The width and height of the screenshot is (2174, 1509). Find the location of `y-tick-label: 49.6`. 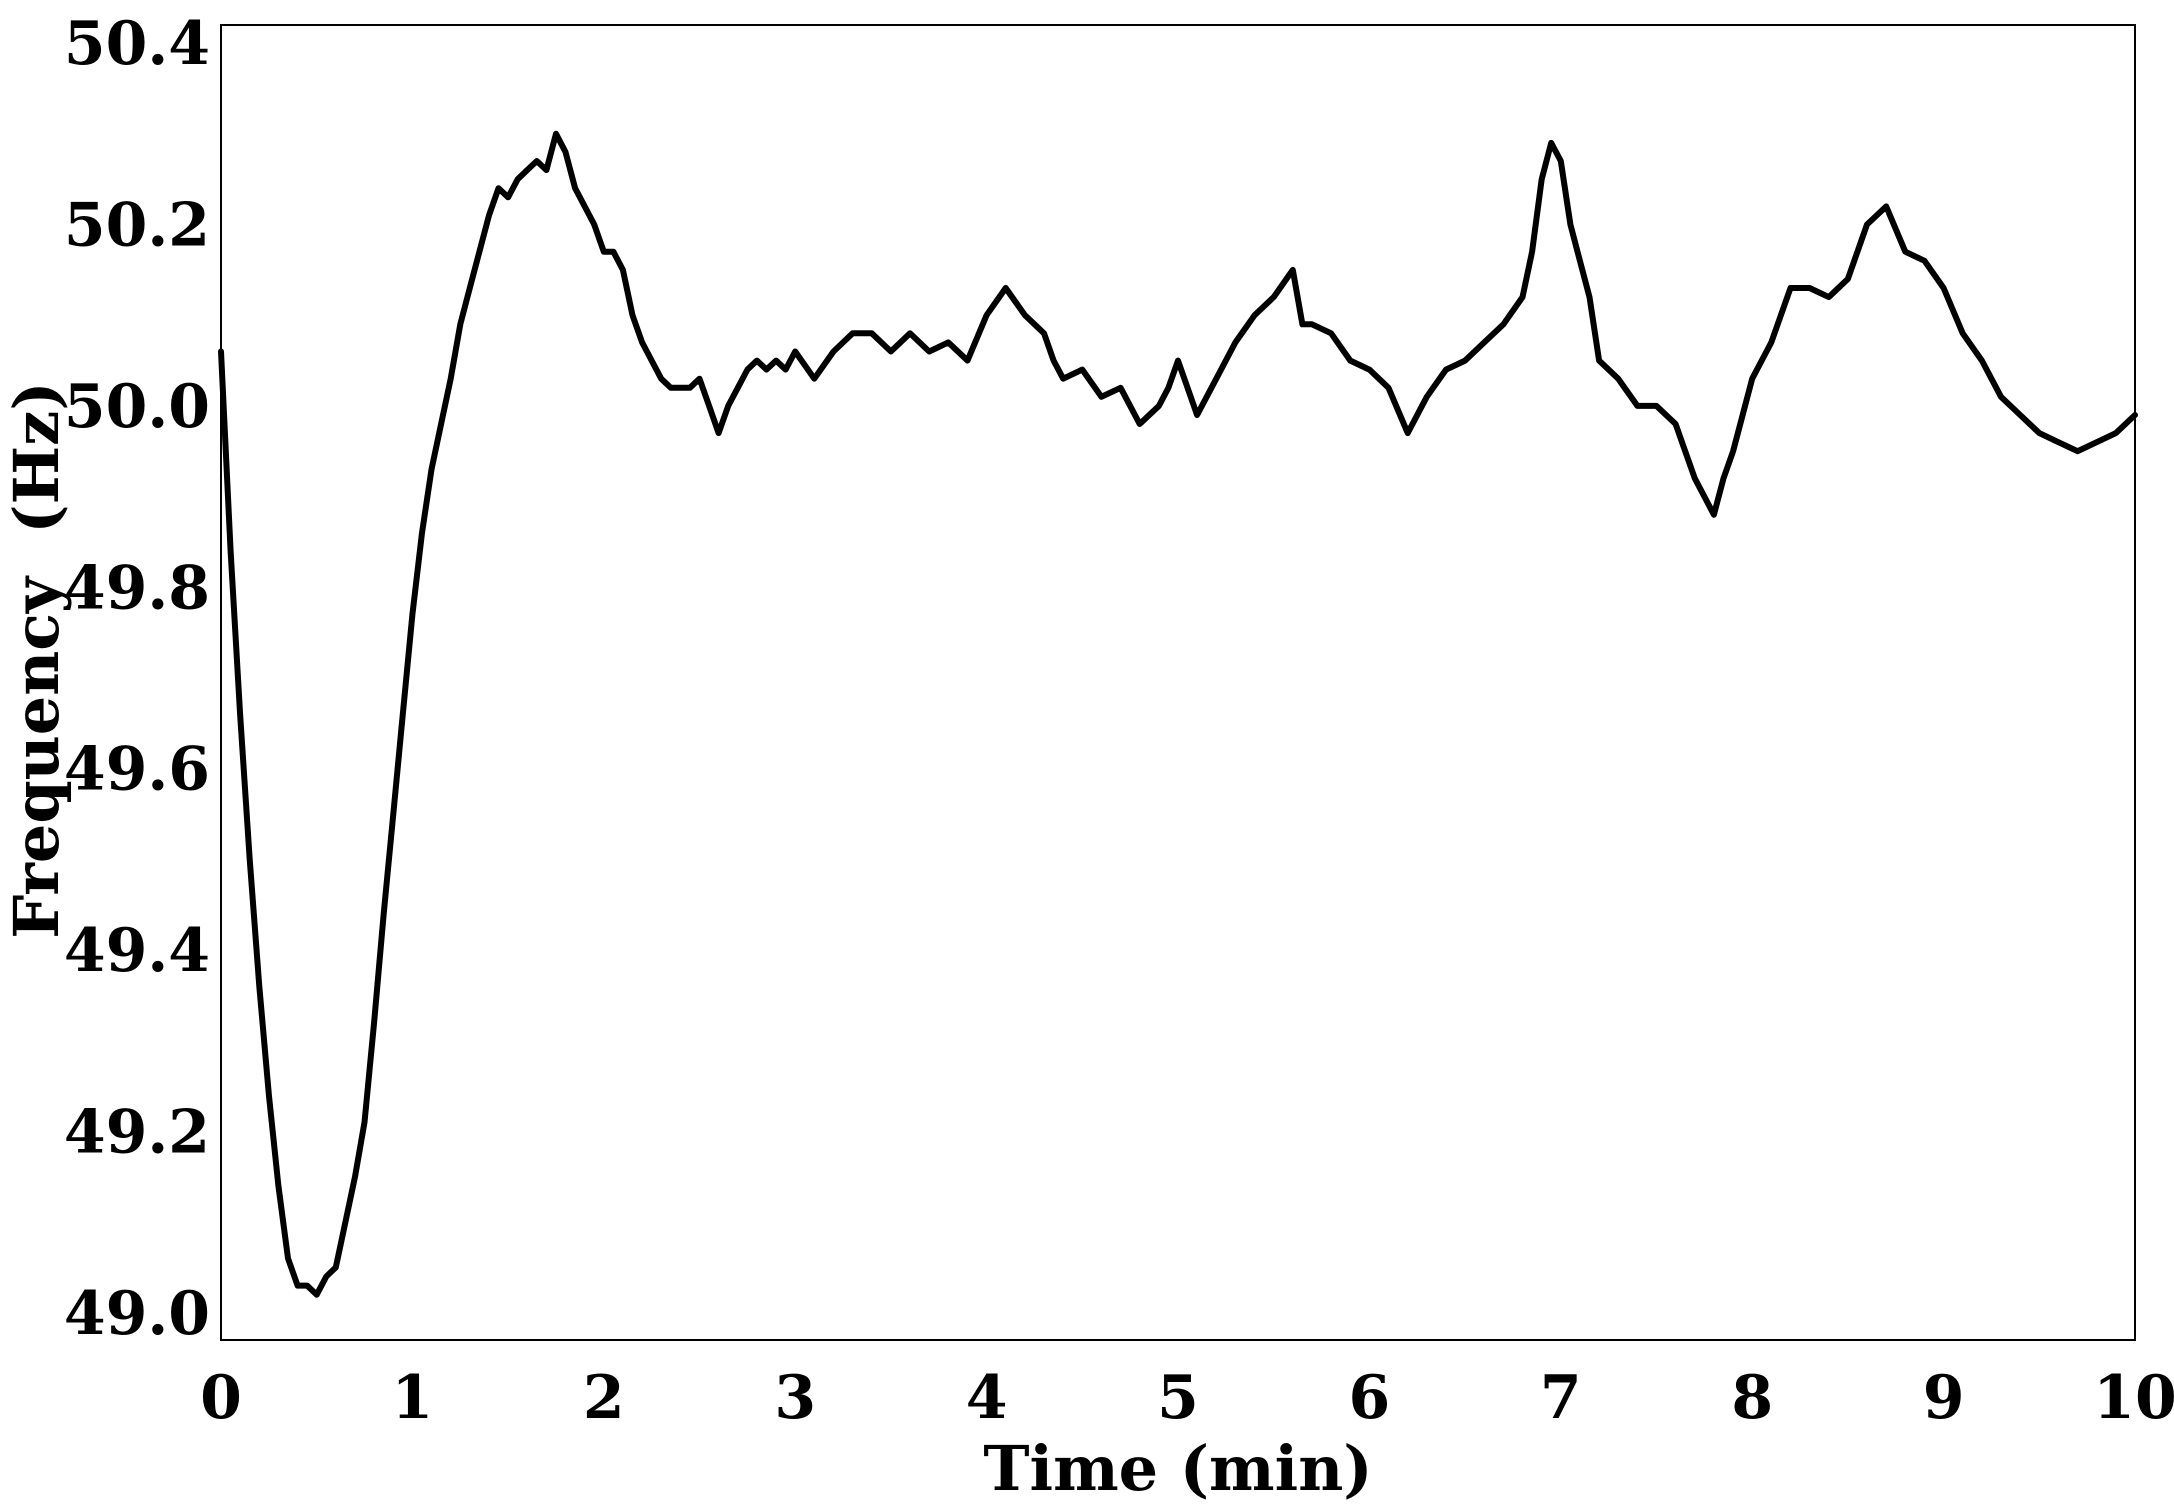

y-tick-label: 49.6 is located at coordinates (137, 770).